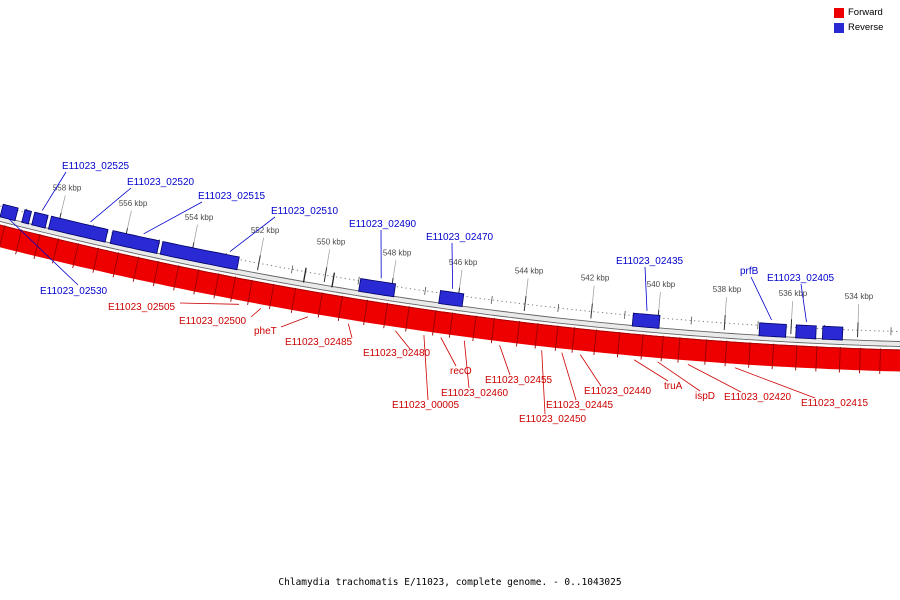 This screenshot has width=900, height=600. What do you see at coordinates (460, 237) in the screenshot?
I see `gene-label-E11023_02470: E11023_02470` at bounding box center [460, 237].